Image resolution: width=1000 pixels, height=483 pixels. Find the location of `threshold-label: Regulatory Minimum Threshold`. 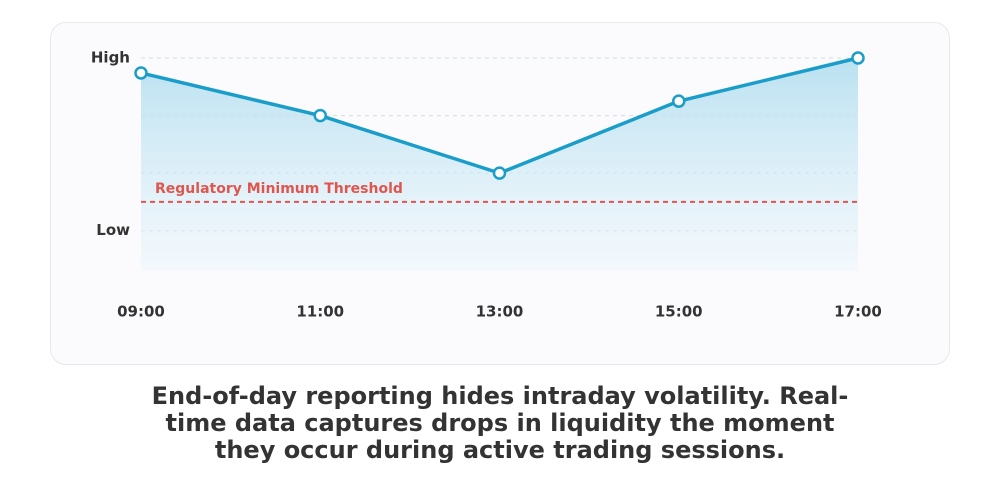

threshold-label: Regulatory Minimum Threshold is located at coordinates (279, 189).